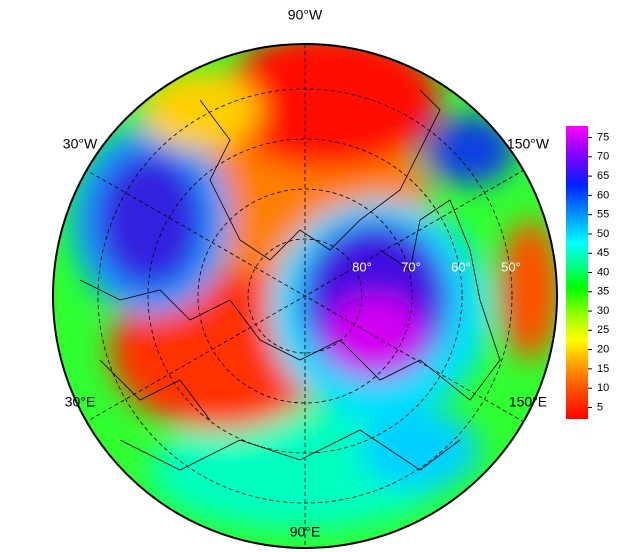 The image size is (625, 552). What do you see at coordinates (603, 369) in the screenshot?
I see `colorbar-tick-label: 15` at bounding box center [603, 369].